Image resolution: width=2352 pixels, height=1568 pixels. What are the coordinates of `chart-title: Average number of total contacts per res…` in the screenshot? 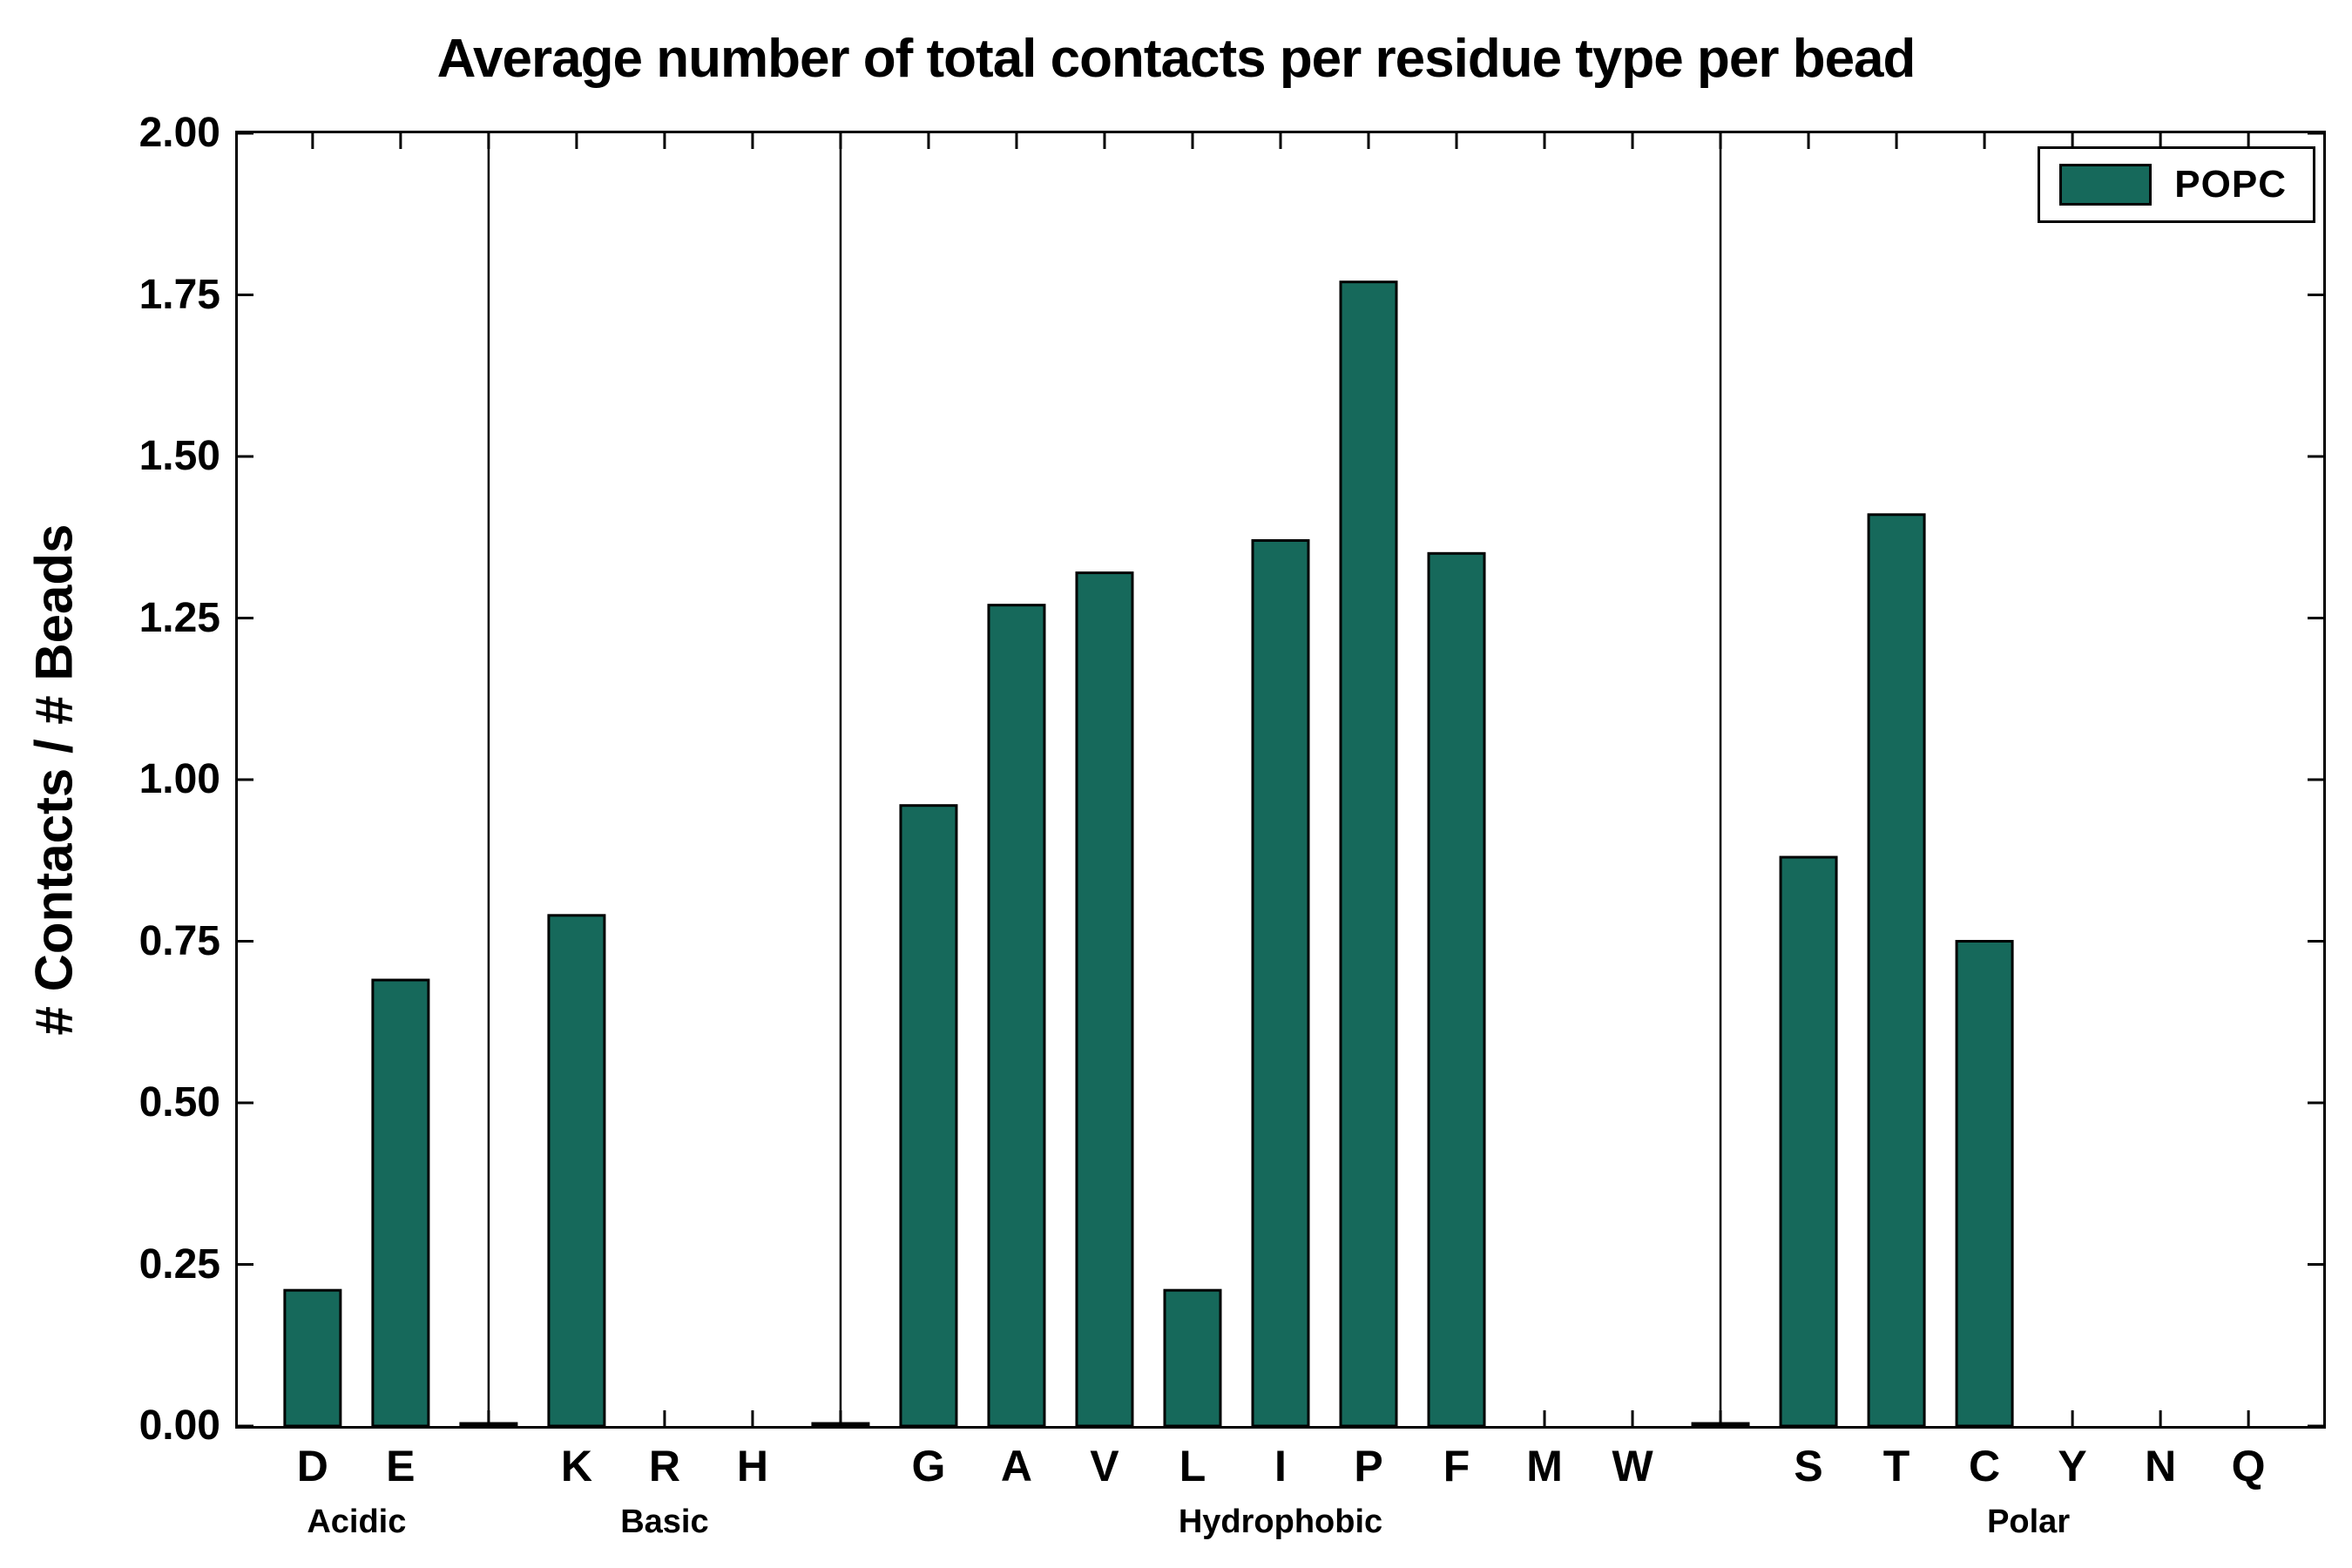 It's located at (1176, 59).